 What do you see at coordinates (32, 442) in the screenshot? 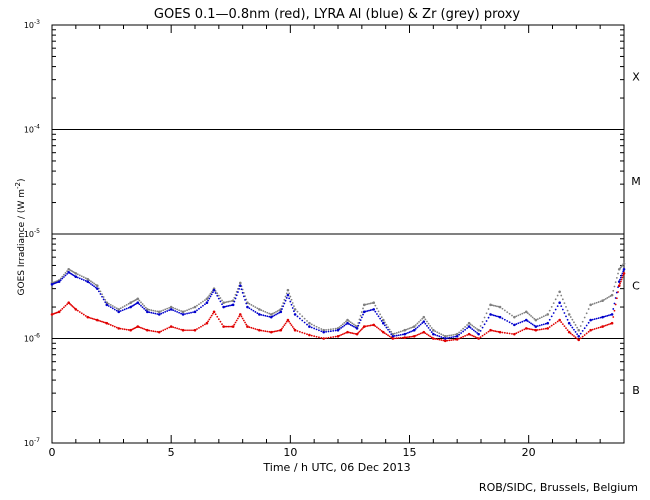
I see `y-tick-label: 10-7` at bounding box center [32, 442].